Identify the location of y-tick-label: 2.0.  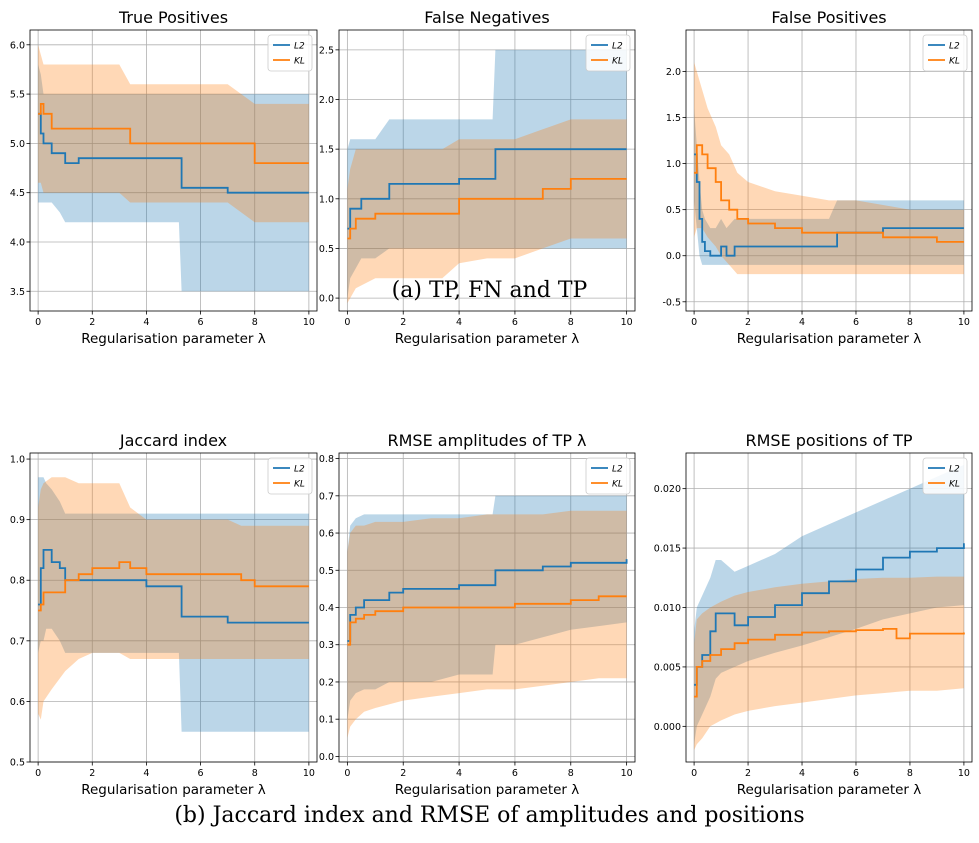
(326, 100).